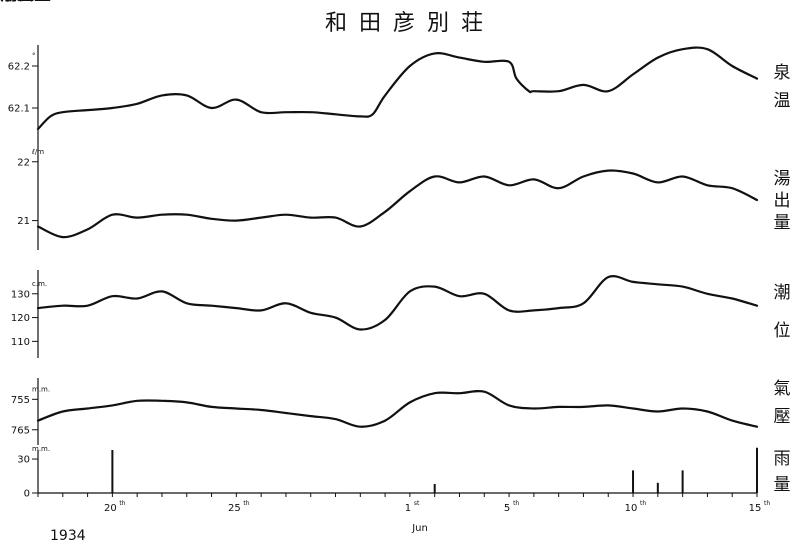 Image resolution: width=795 pixels, height=545 pixels. Describe the element at coordinates (782, 201) in the screenshot. I see `panel-label-char: 出` at that location.